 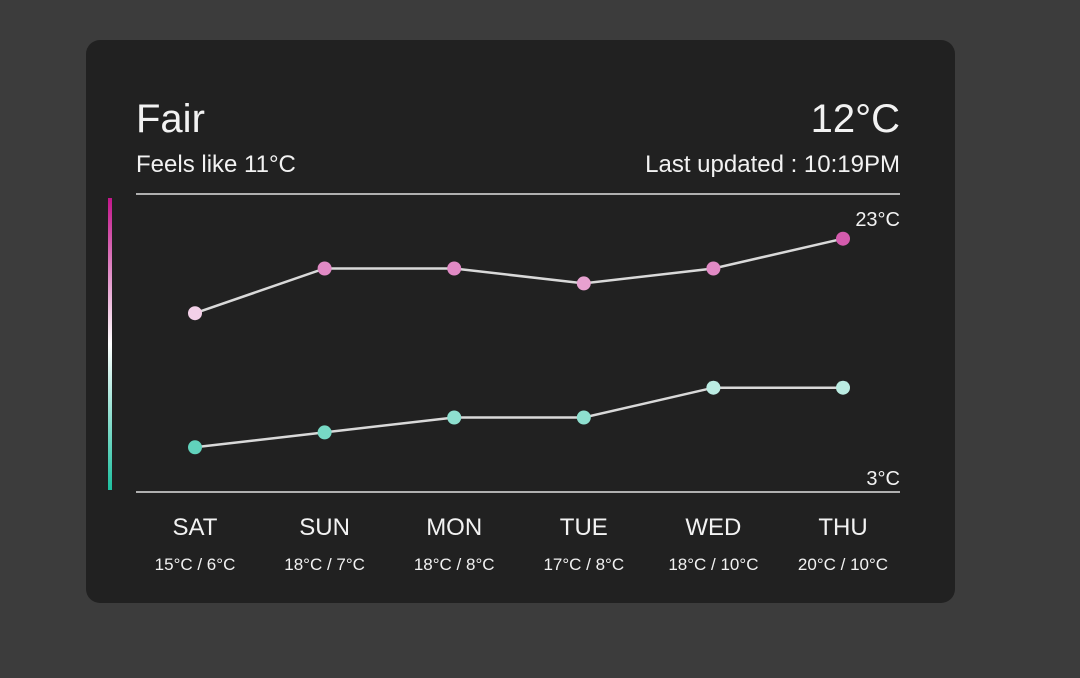 What do you see at coordinates (170, 119) in the screenshot?
I see `condition: Fair` at bounding box center [170, 119].